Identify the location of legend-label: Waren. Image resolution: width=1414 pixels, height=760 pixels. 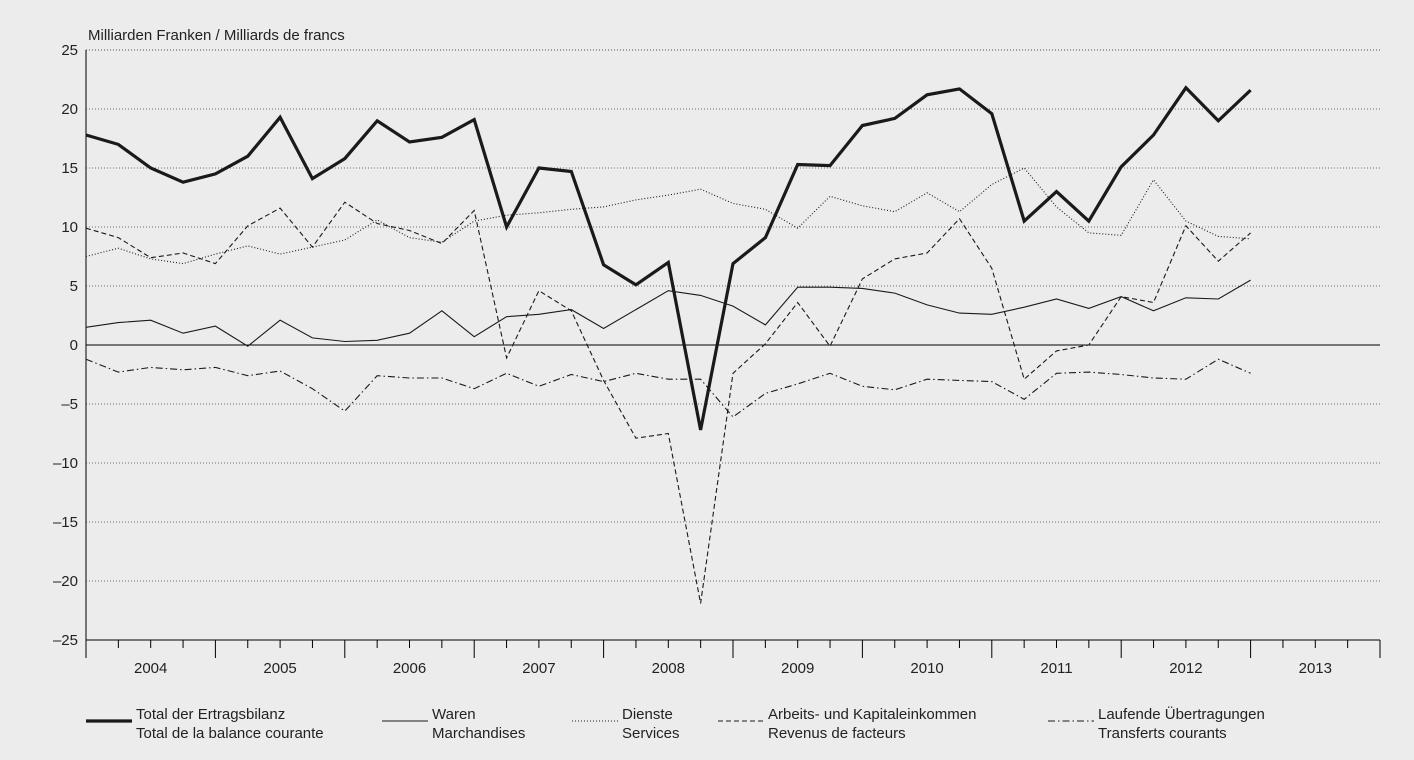
(454, 714).